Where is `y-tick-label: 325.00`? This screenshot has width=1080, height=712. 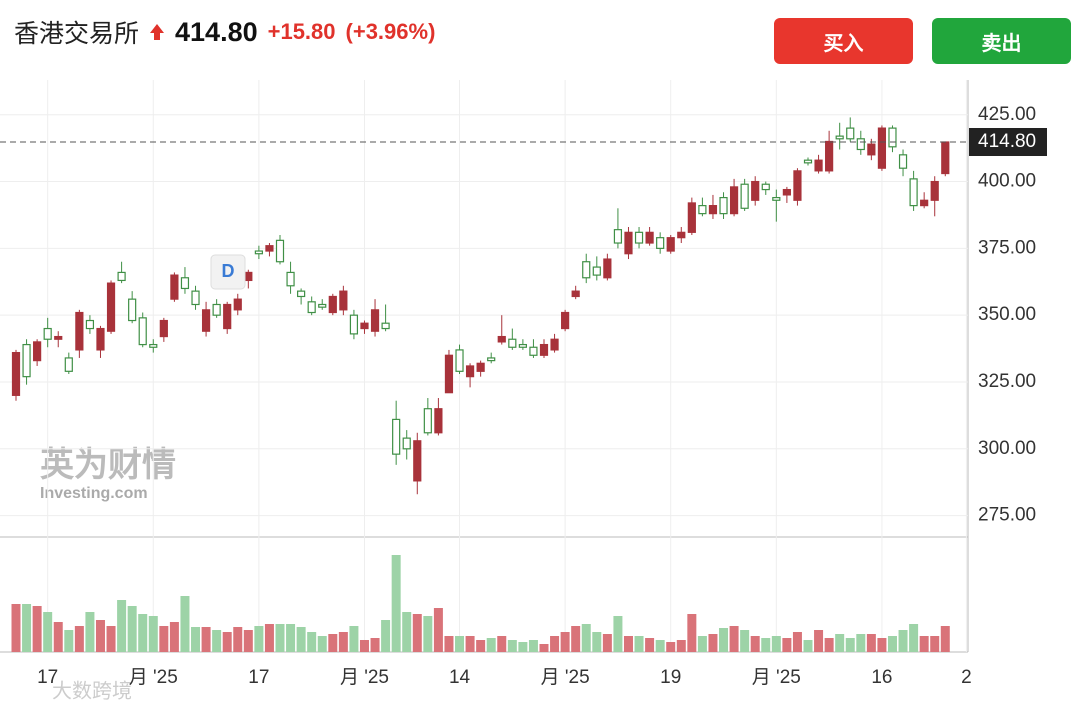
y-tick-label: 325.00 is located at coordinates (1007, 381).